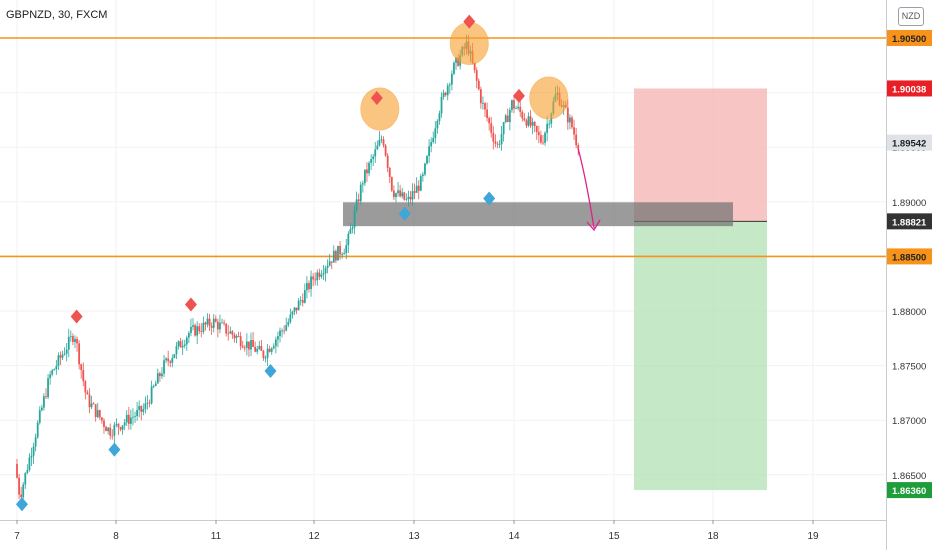  Describe the element at coordinates (909, 476) in the screenshot. I see `price-tick-label: 1.86500` at that location.